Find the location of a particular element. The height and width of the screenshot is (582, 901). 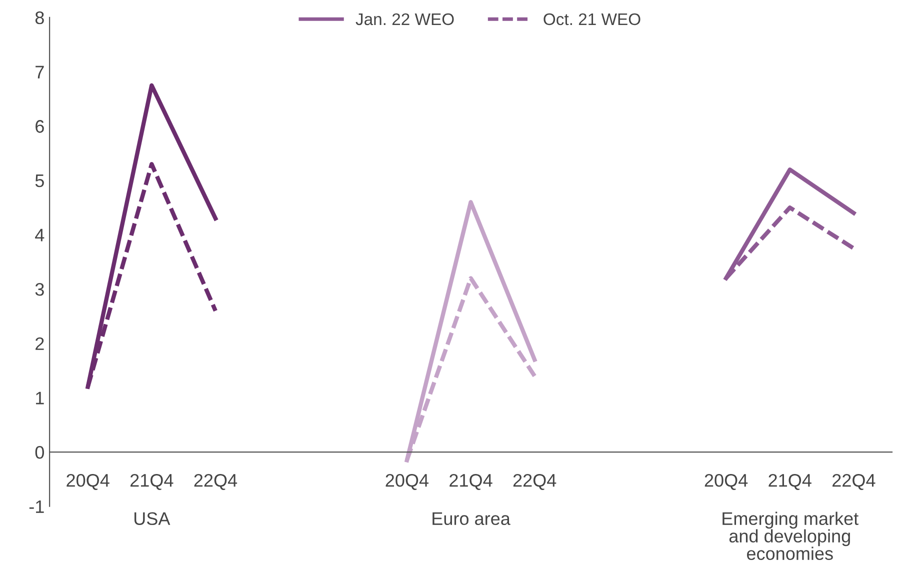

y-tick-label: 2 is located at coordinates (40, 343).